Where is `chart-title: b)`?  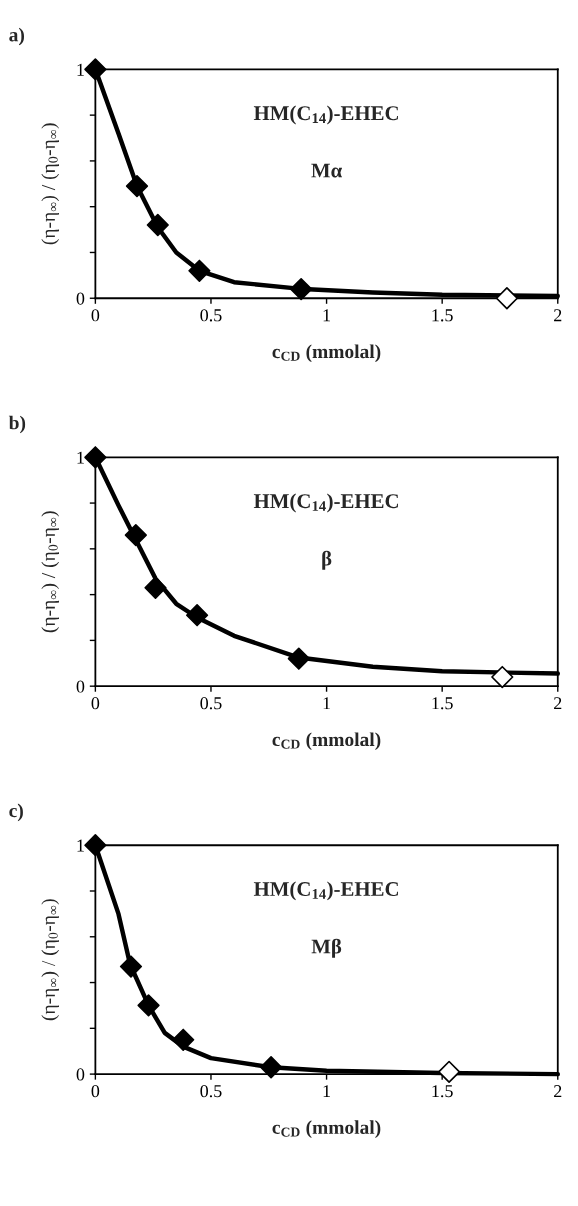
chart-title: b) is located at coordinates (17, 424).